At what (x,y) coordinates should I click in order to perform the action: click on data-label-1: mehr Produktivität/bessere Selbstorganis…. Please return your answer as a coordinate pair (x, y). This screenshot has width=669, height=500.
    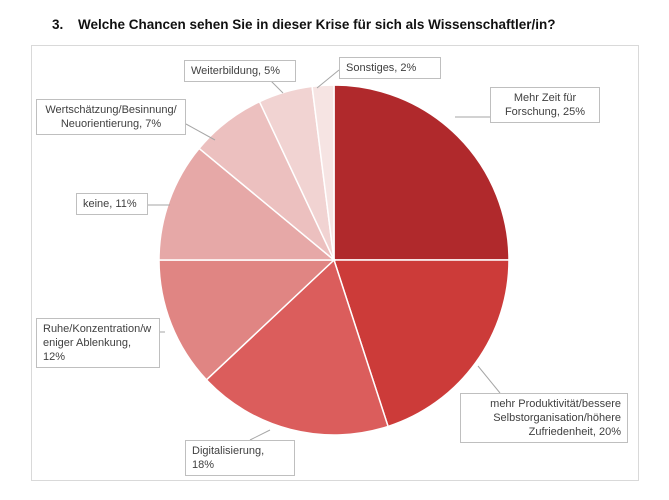
    Looking at the image, I should click on (544, 418).